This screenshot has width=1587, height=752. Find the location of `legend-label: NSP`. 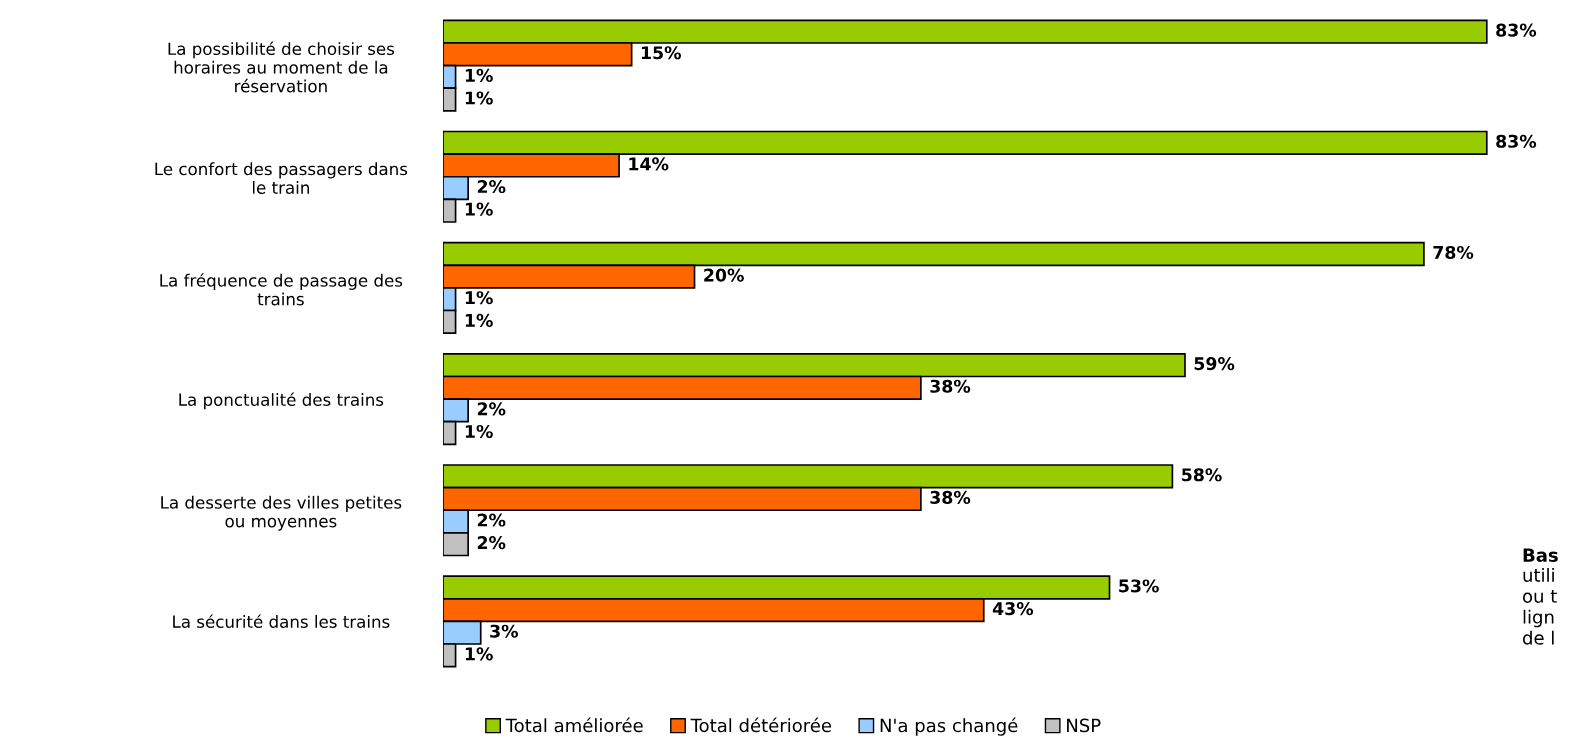

legend-label: NSP is located at coordinates (1084, 725).